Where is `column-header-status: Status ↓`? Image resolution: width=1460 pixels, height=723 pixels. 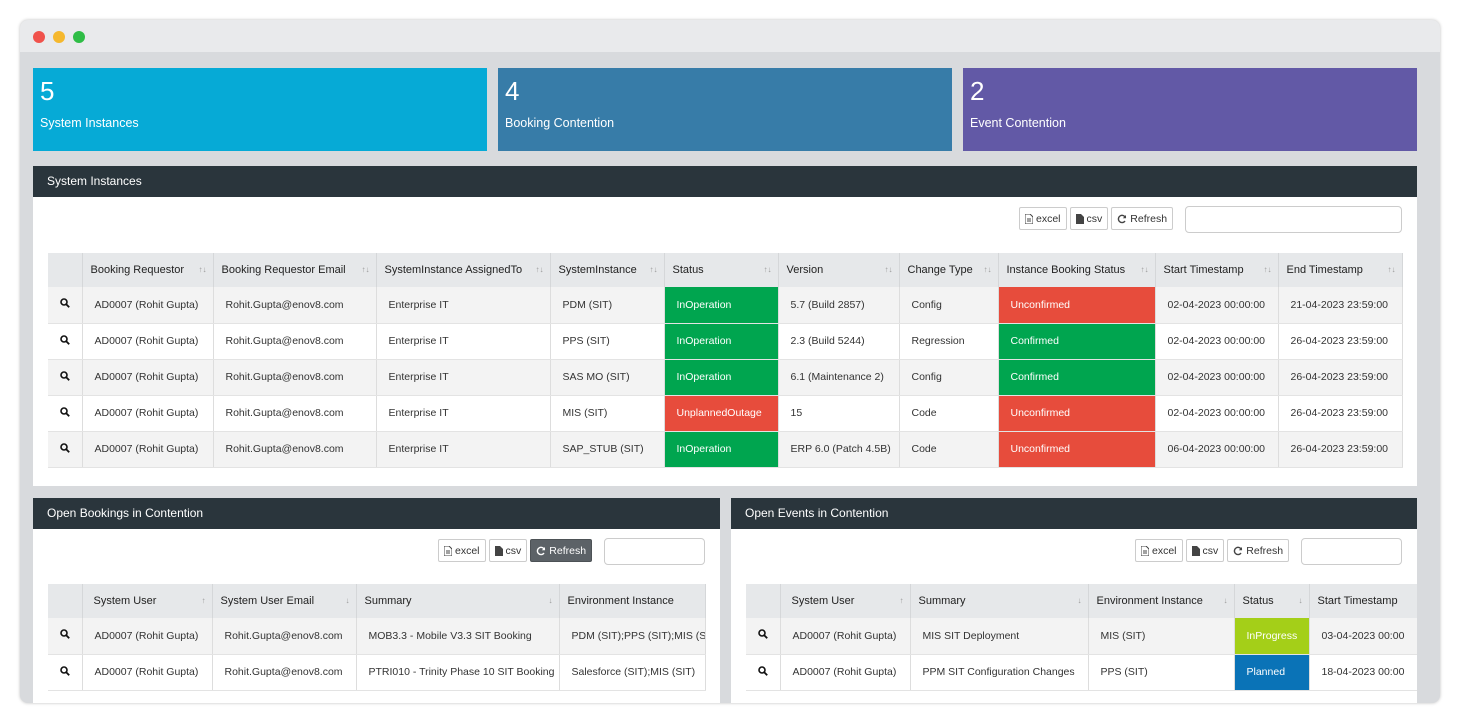 column-header-status: Status ↓ is located at coordinates (1272, 601).